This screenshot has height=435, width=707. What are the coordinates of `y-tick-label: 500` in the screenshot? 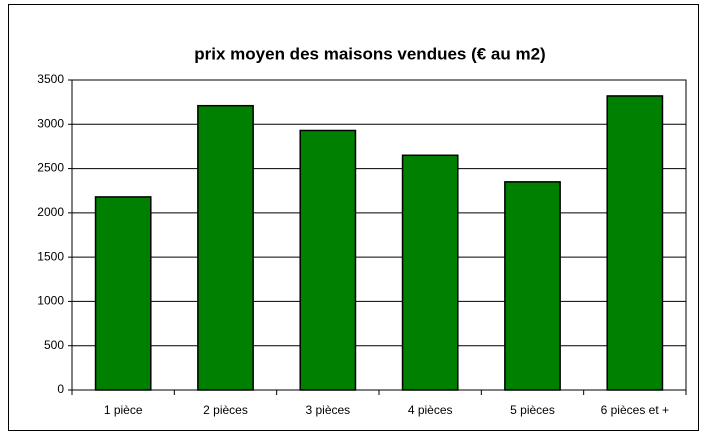 It's located at (54, 345).